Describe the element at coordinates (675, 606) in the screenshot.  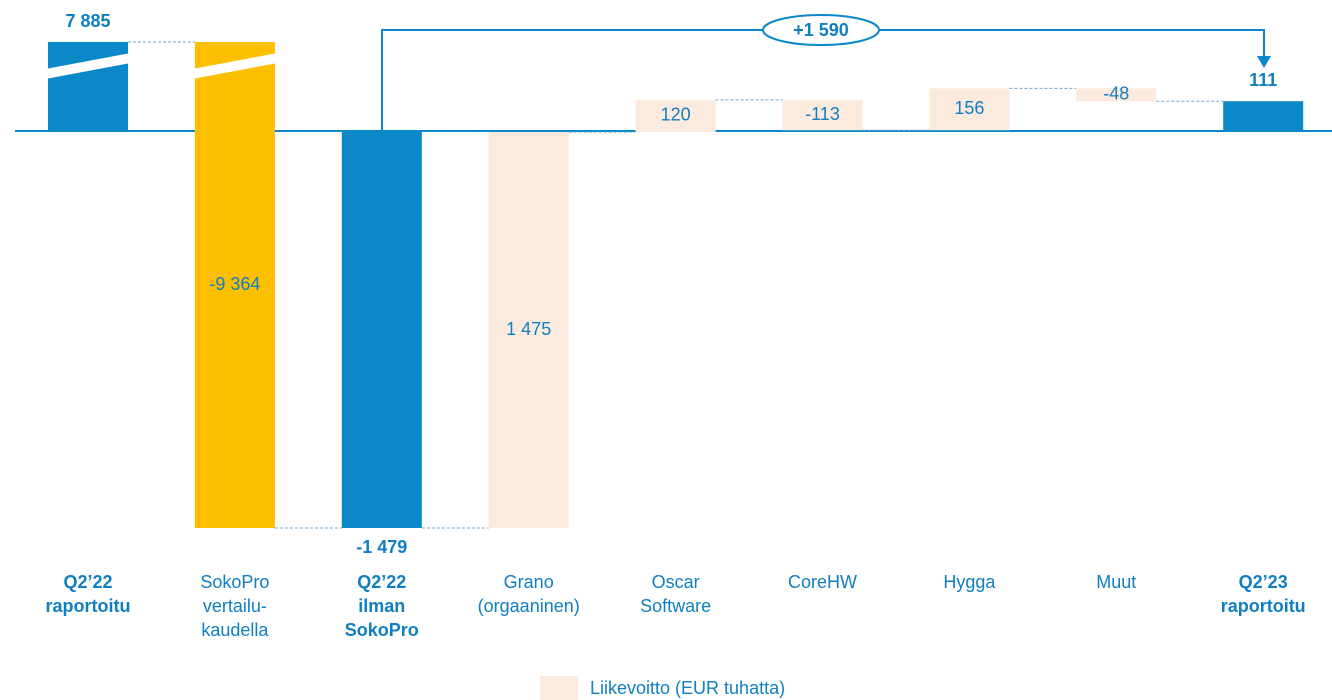
I see `x-tick-label: Software` at that location.